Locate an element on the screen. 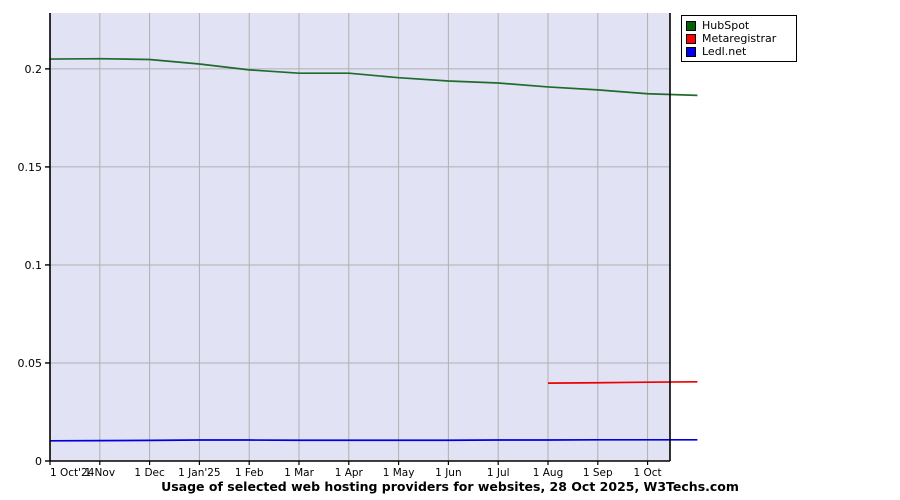  legend-swatch-metaregistrar is located at coordinates (691, 38).